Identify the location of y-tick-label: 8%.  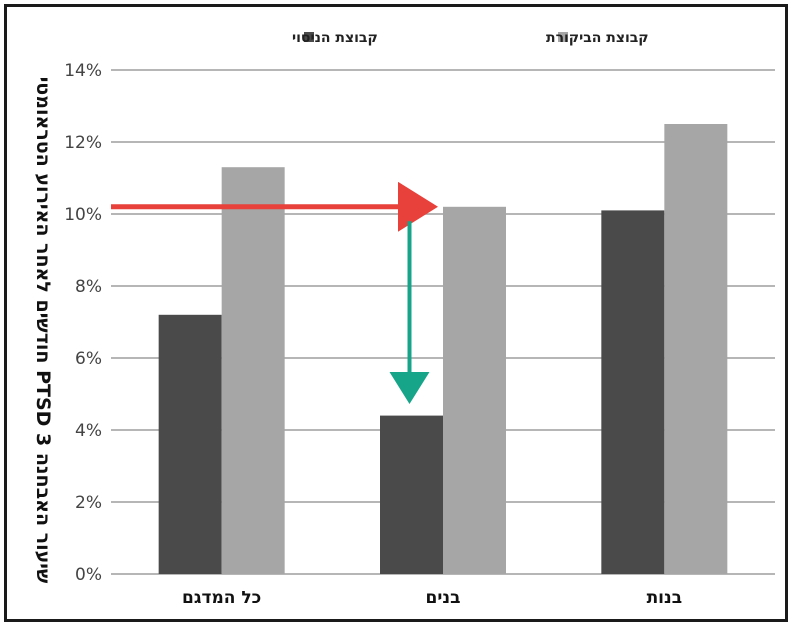
(88, 287).